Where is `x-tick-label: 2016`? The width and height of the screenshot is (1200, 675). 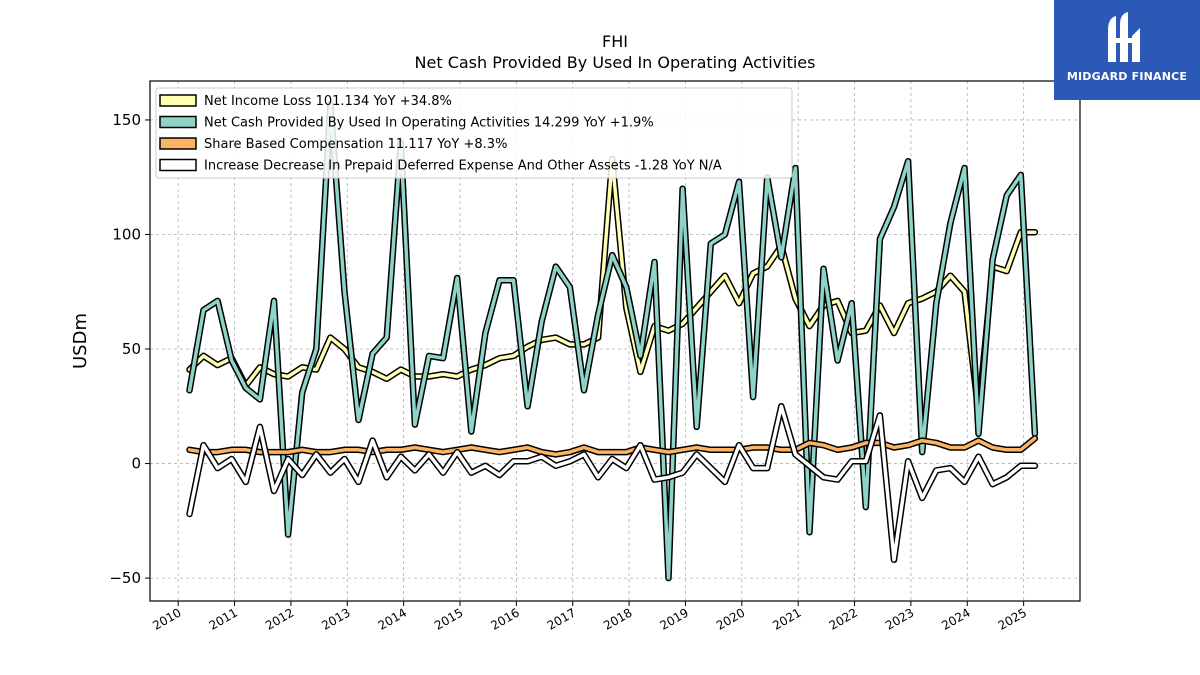
x-tick-label: 2016 is located at coordinates (504, 618).